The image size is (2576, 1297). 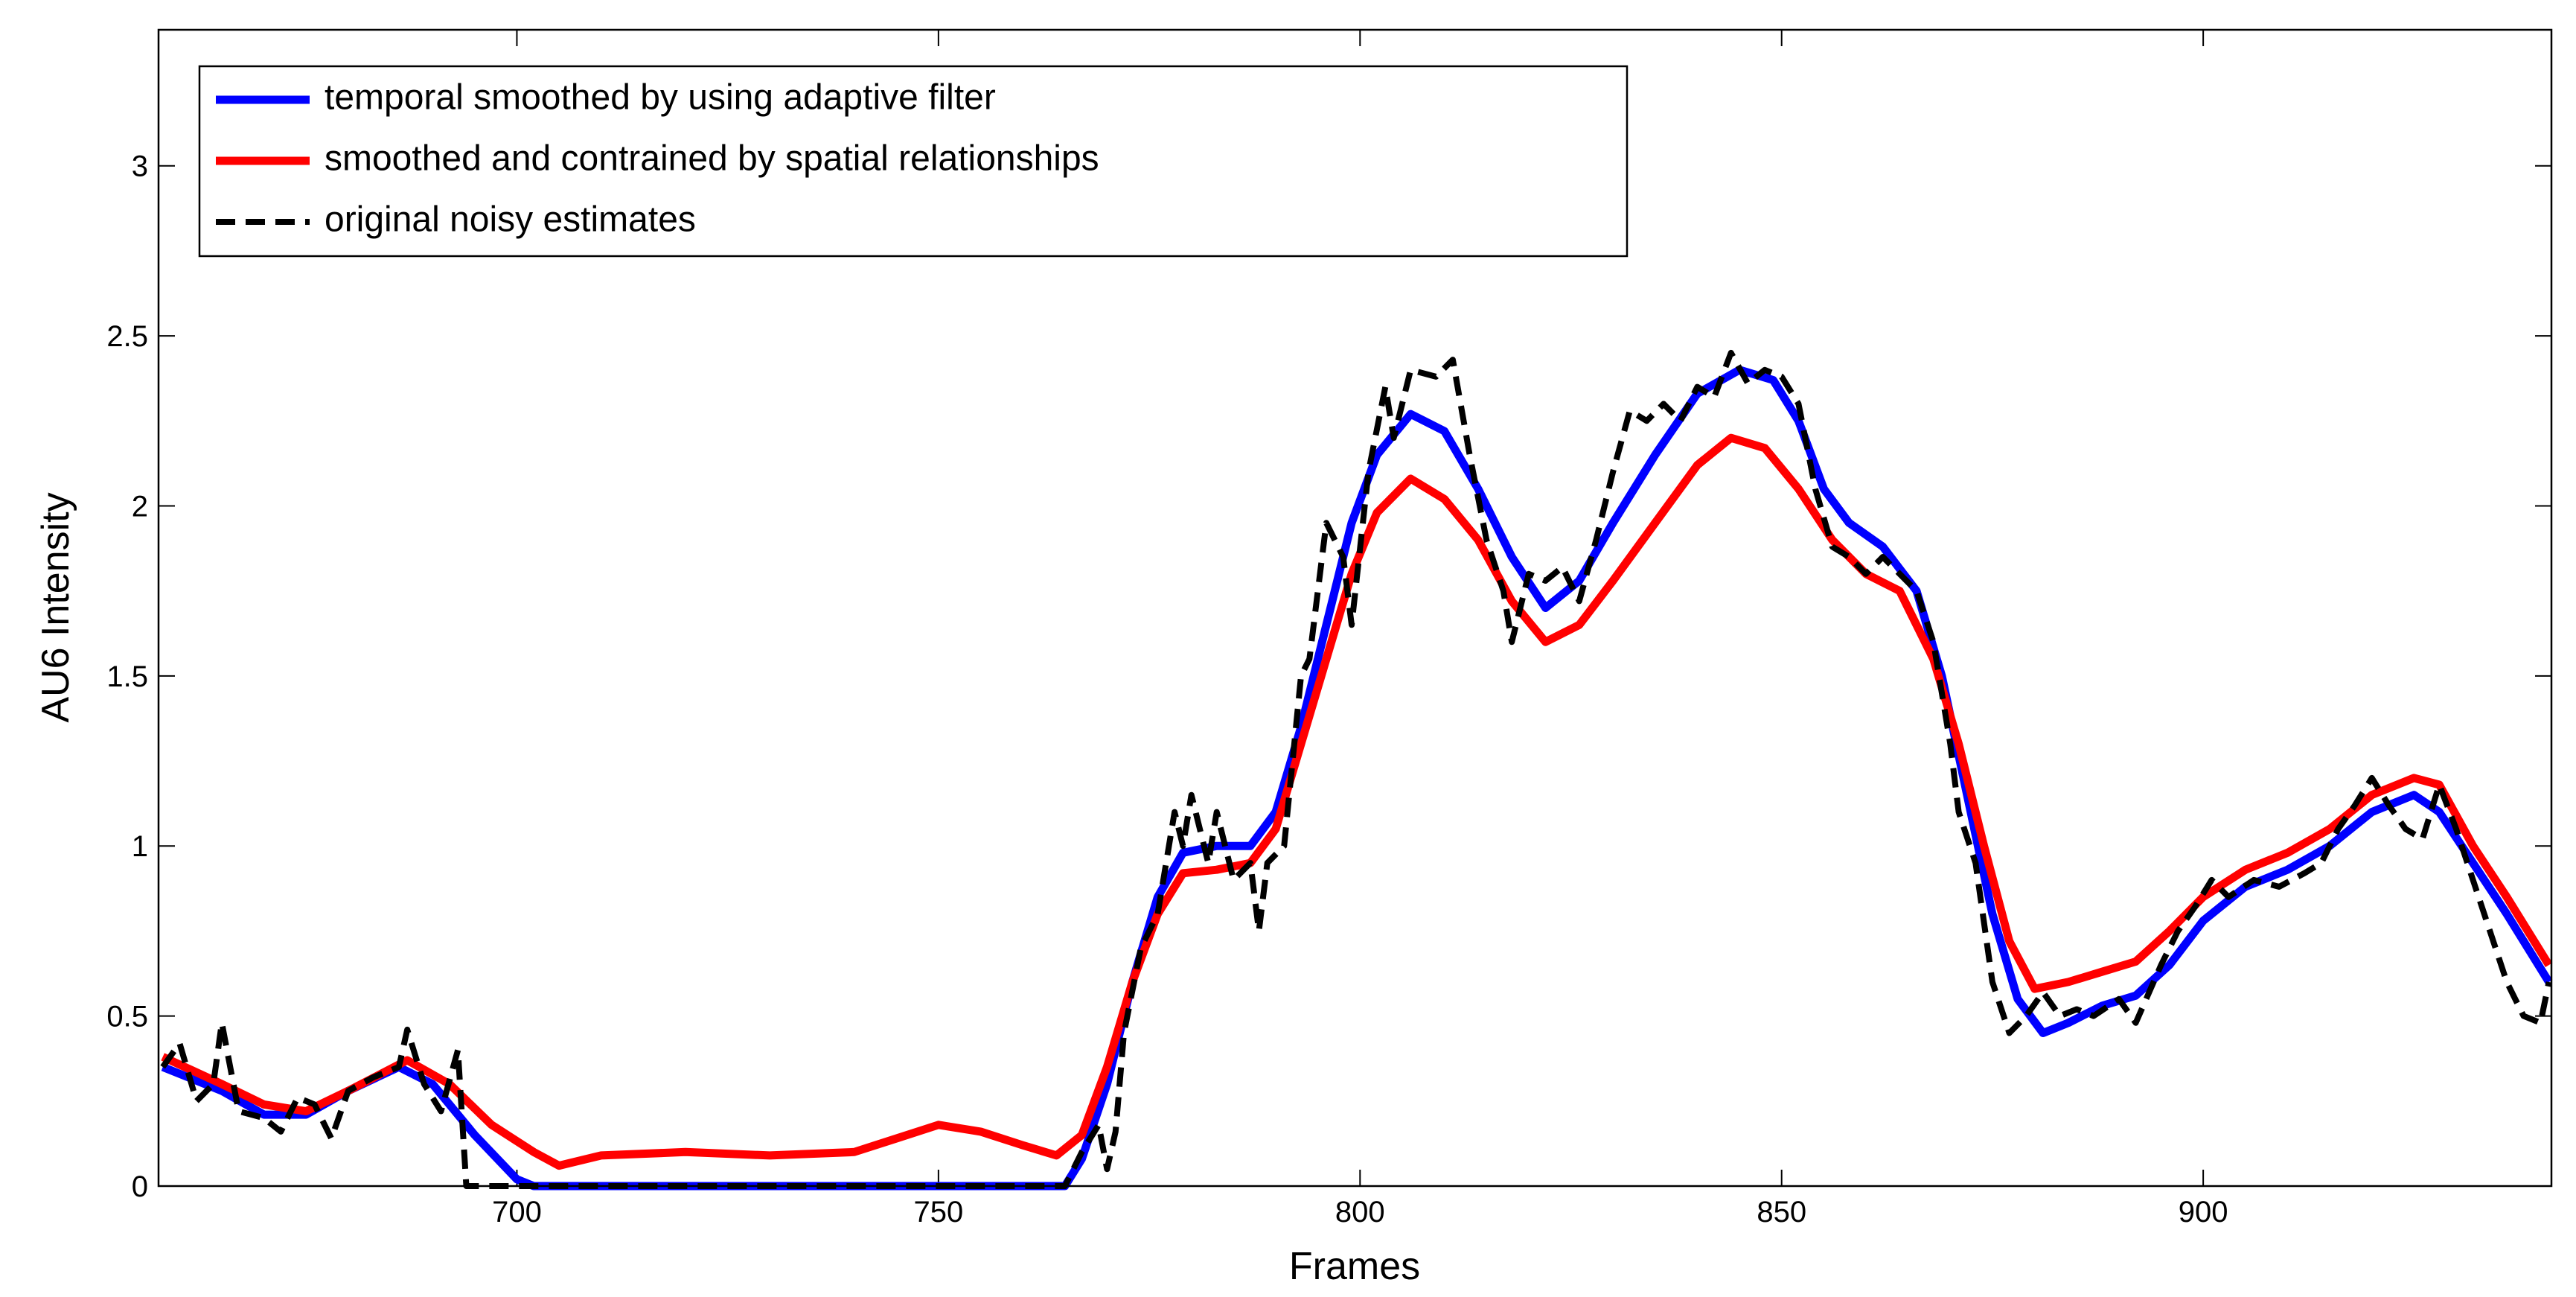 I want to click on y-axis-label: AU6 Intensity, so click(x=56, y=607).